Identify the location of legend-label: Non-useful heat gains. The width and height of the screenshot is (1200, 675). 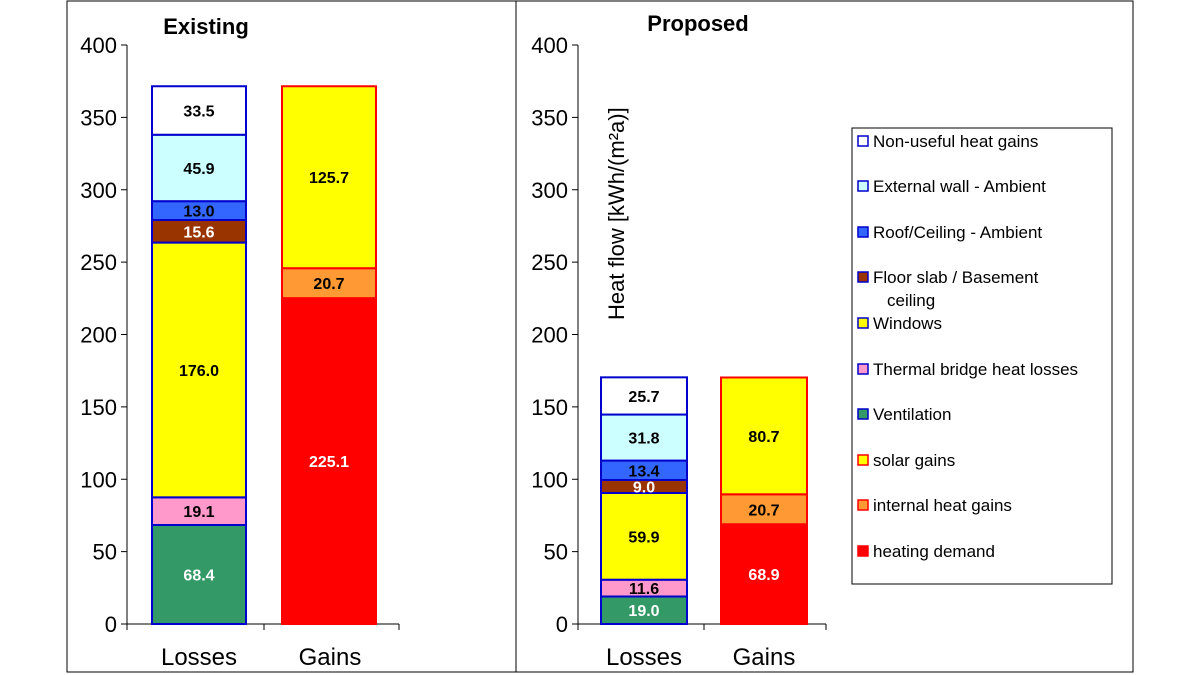
(955, 141).